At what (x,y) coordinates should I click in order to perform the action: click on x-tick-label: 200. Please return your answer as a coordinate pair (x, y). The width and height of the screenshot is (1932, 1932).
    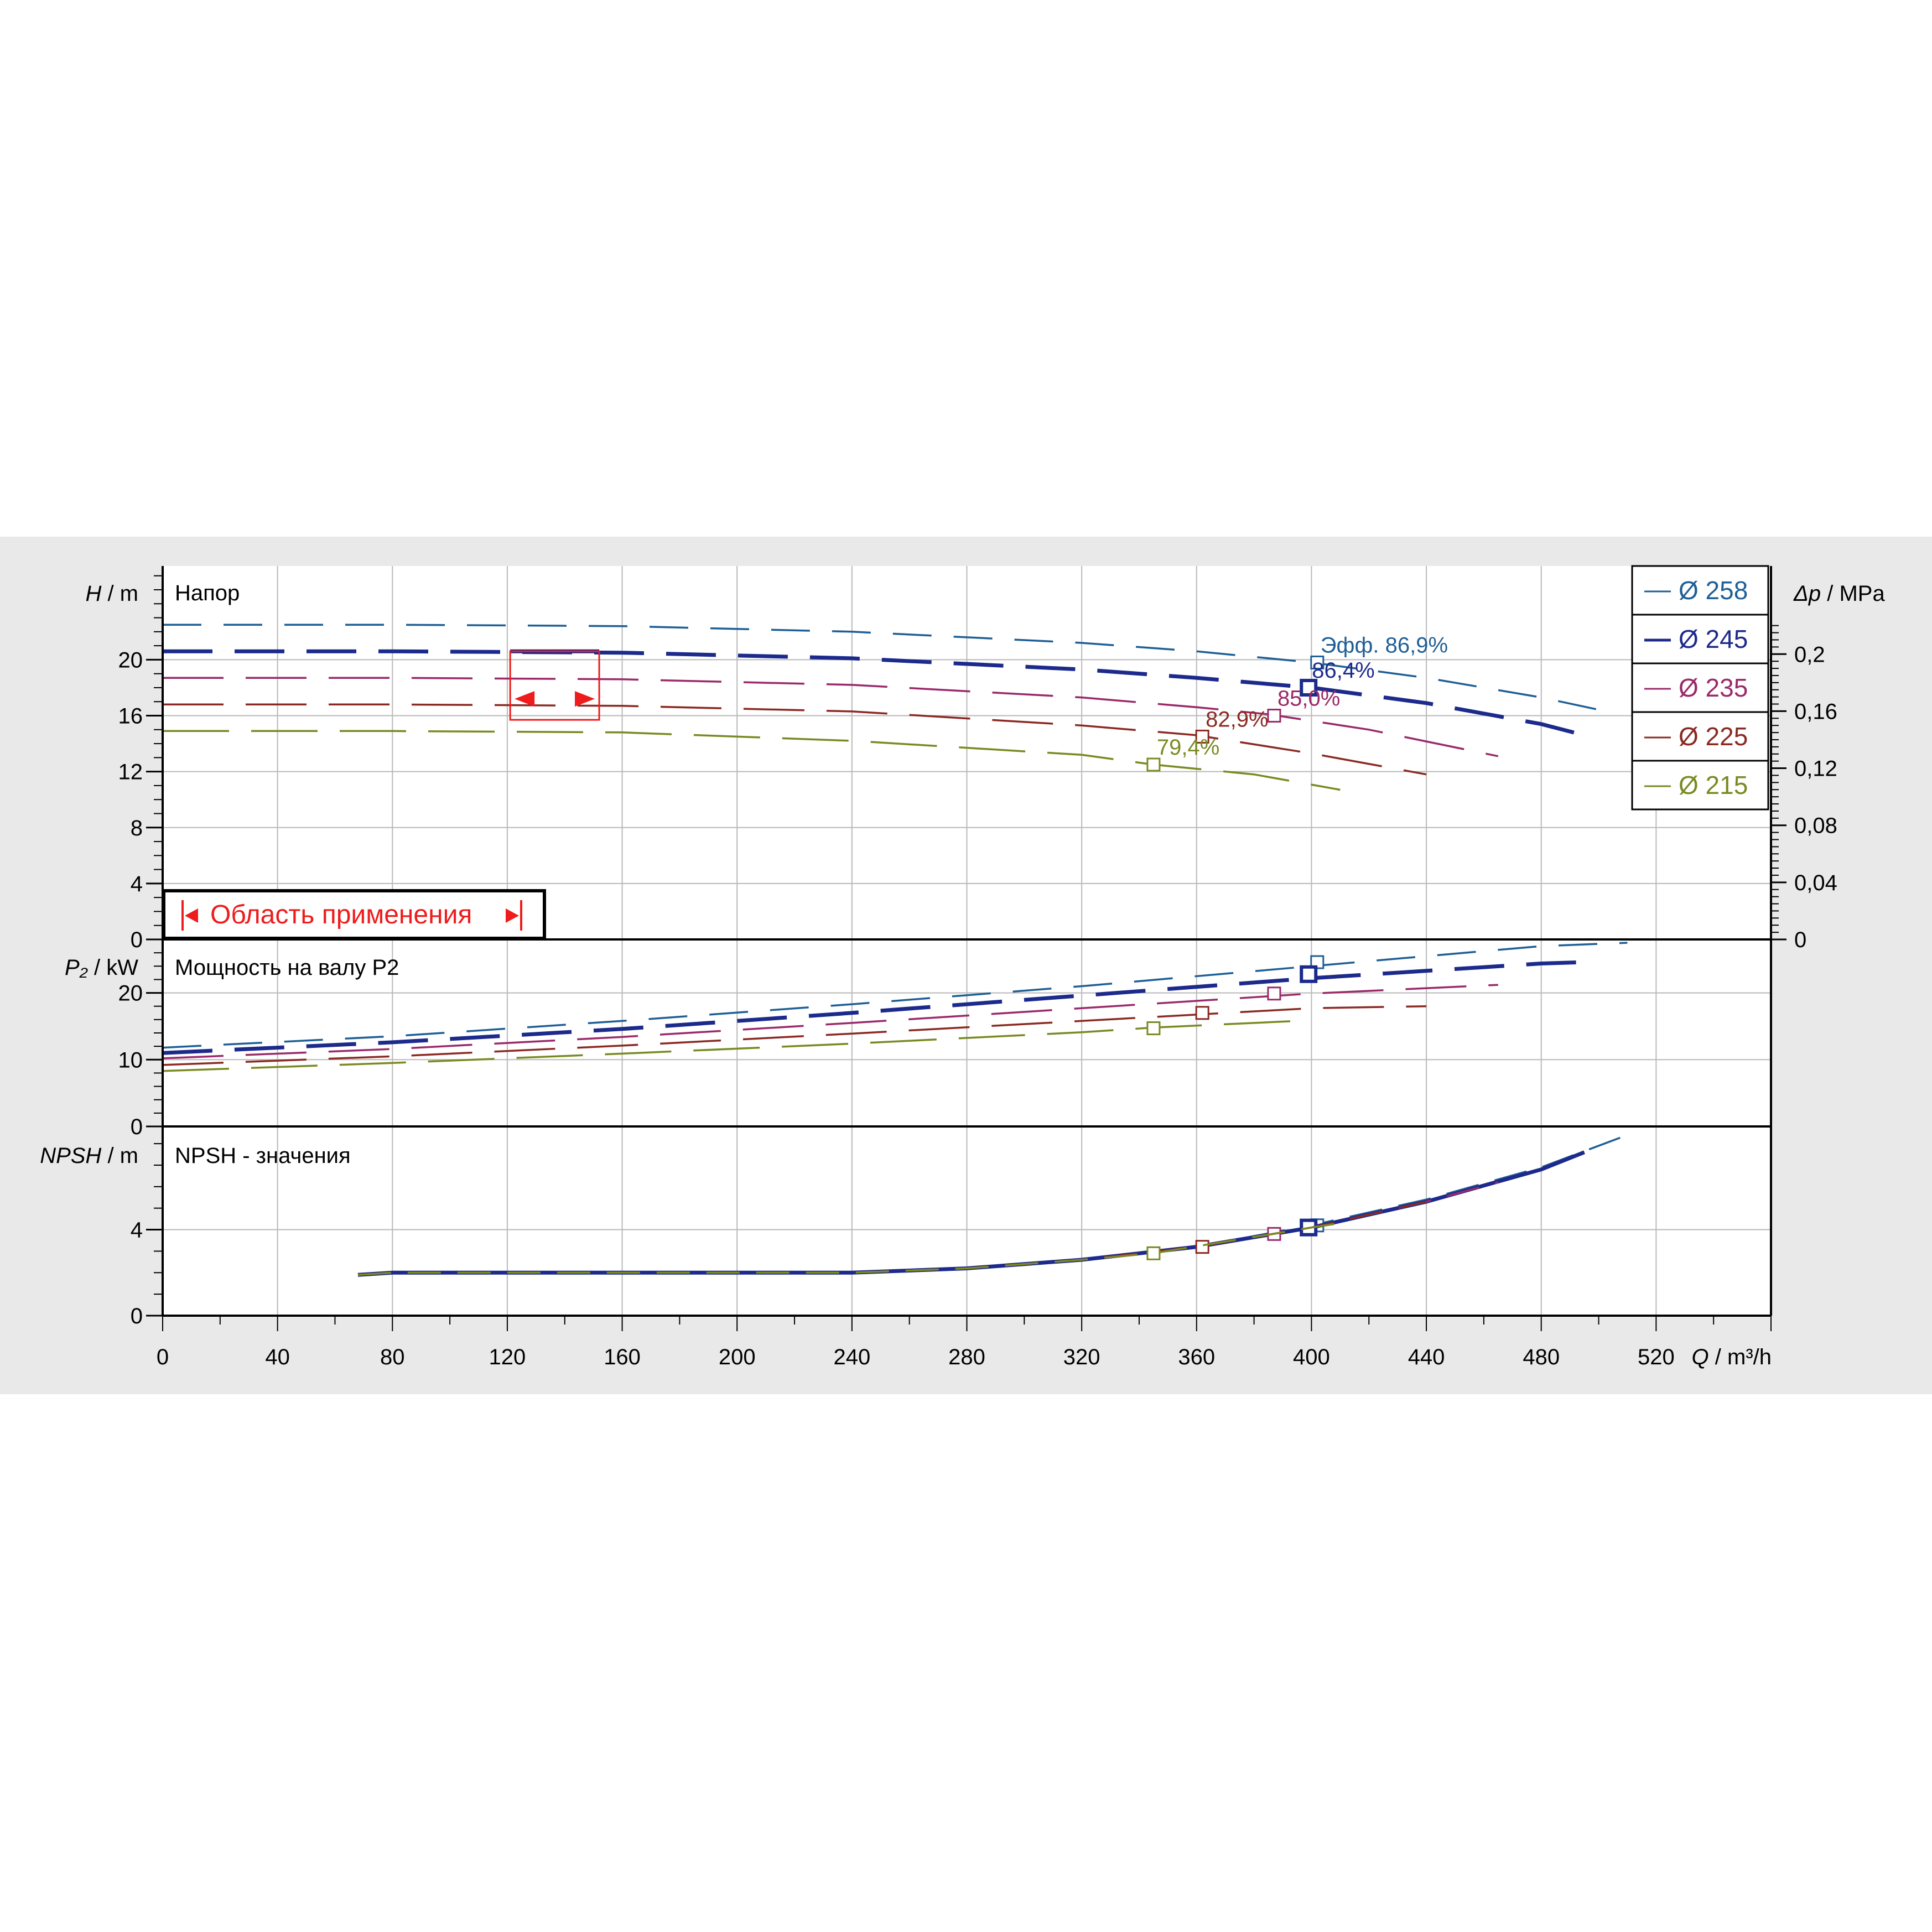
    Looking at the image, I should click on (737, 1357).